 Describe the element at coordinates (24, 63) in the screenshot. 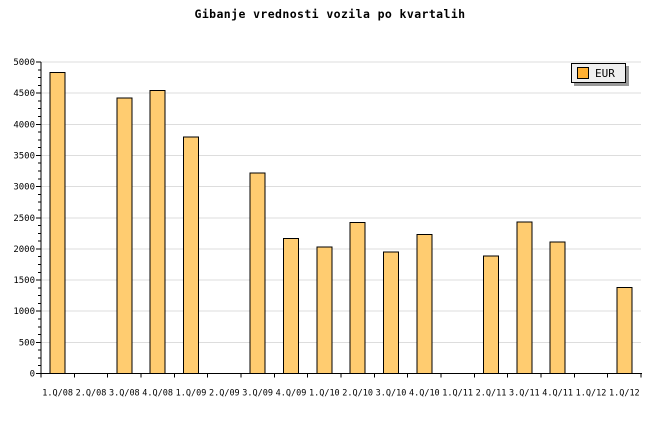

I see `y-tick-label: 5000` at that location.